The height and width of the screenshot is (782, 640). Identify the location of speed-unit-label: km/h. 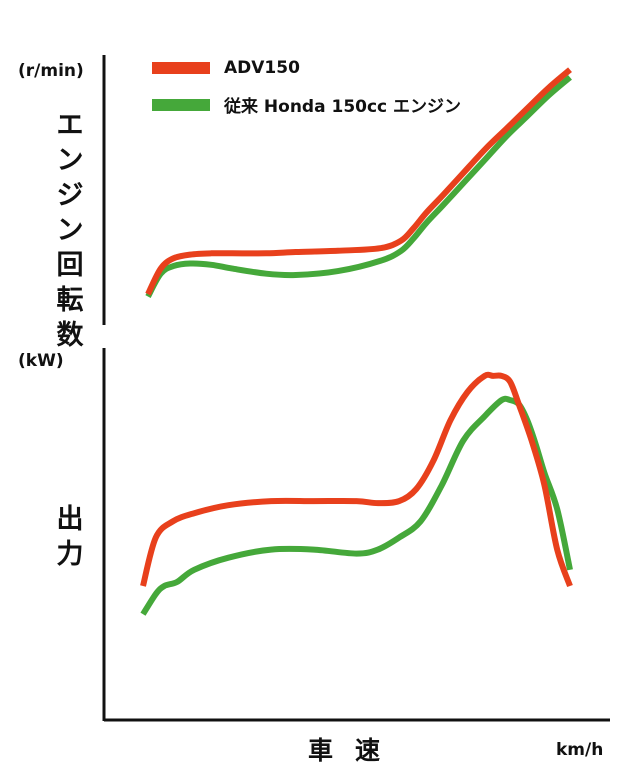
(580, 750).